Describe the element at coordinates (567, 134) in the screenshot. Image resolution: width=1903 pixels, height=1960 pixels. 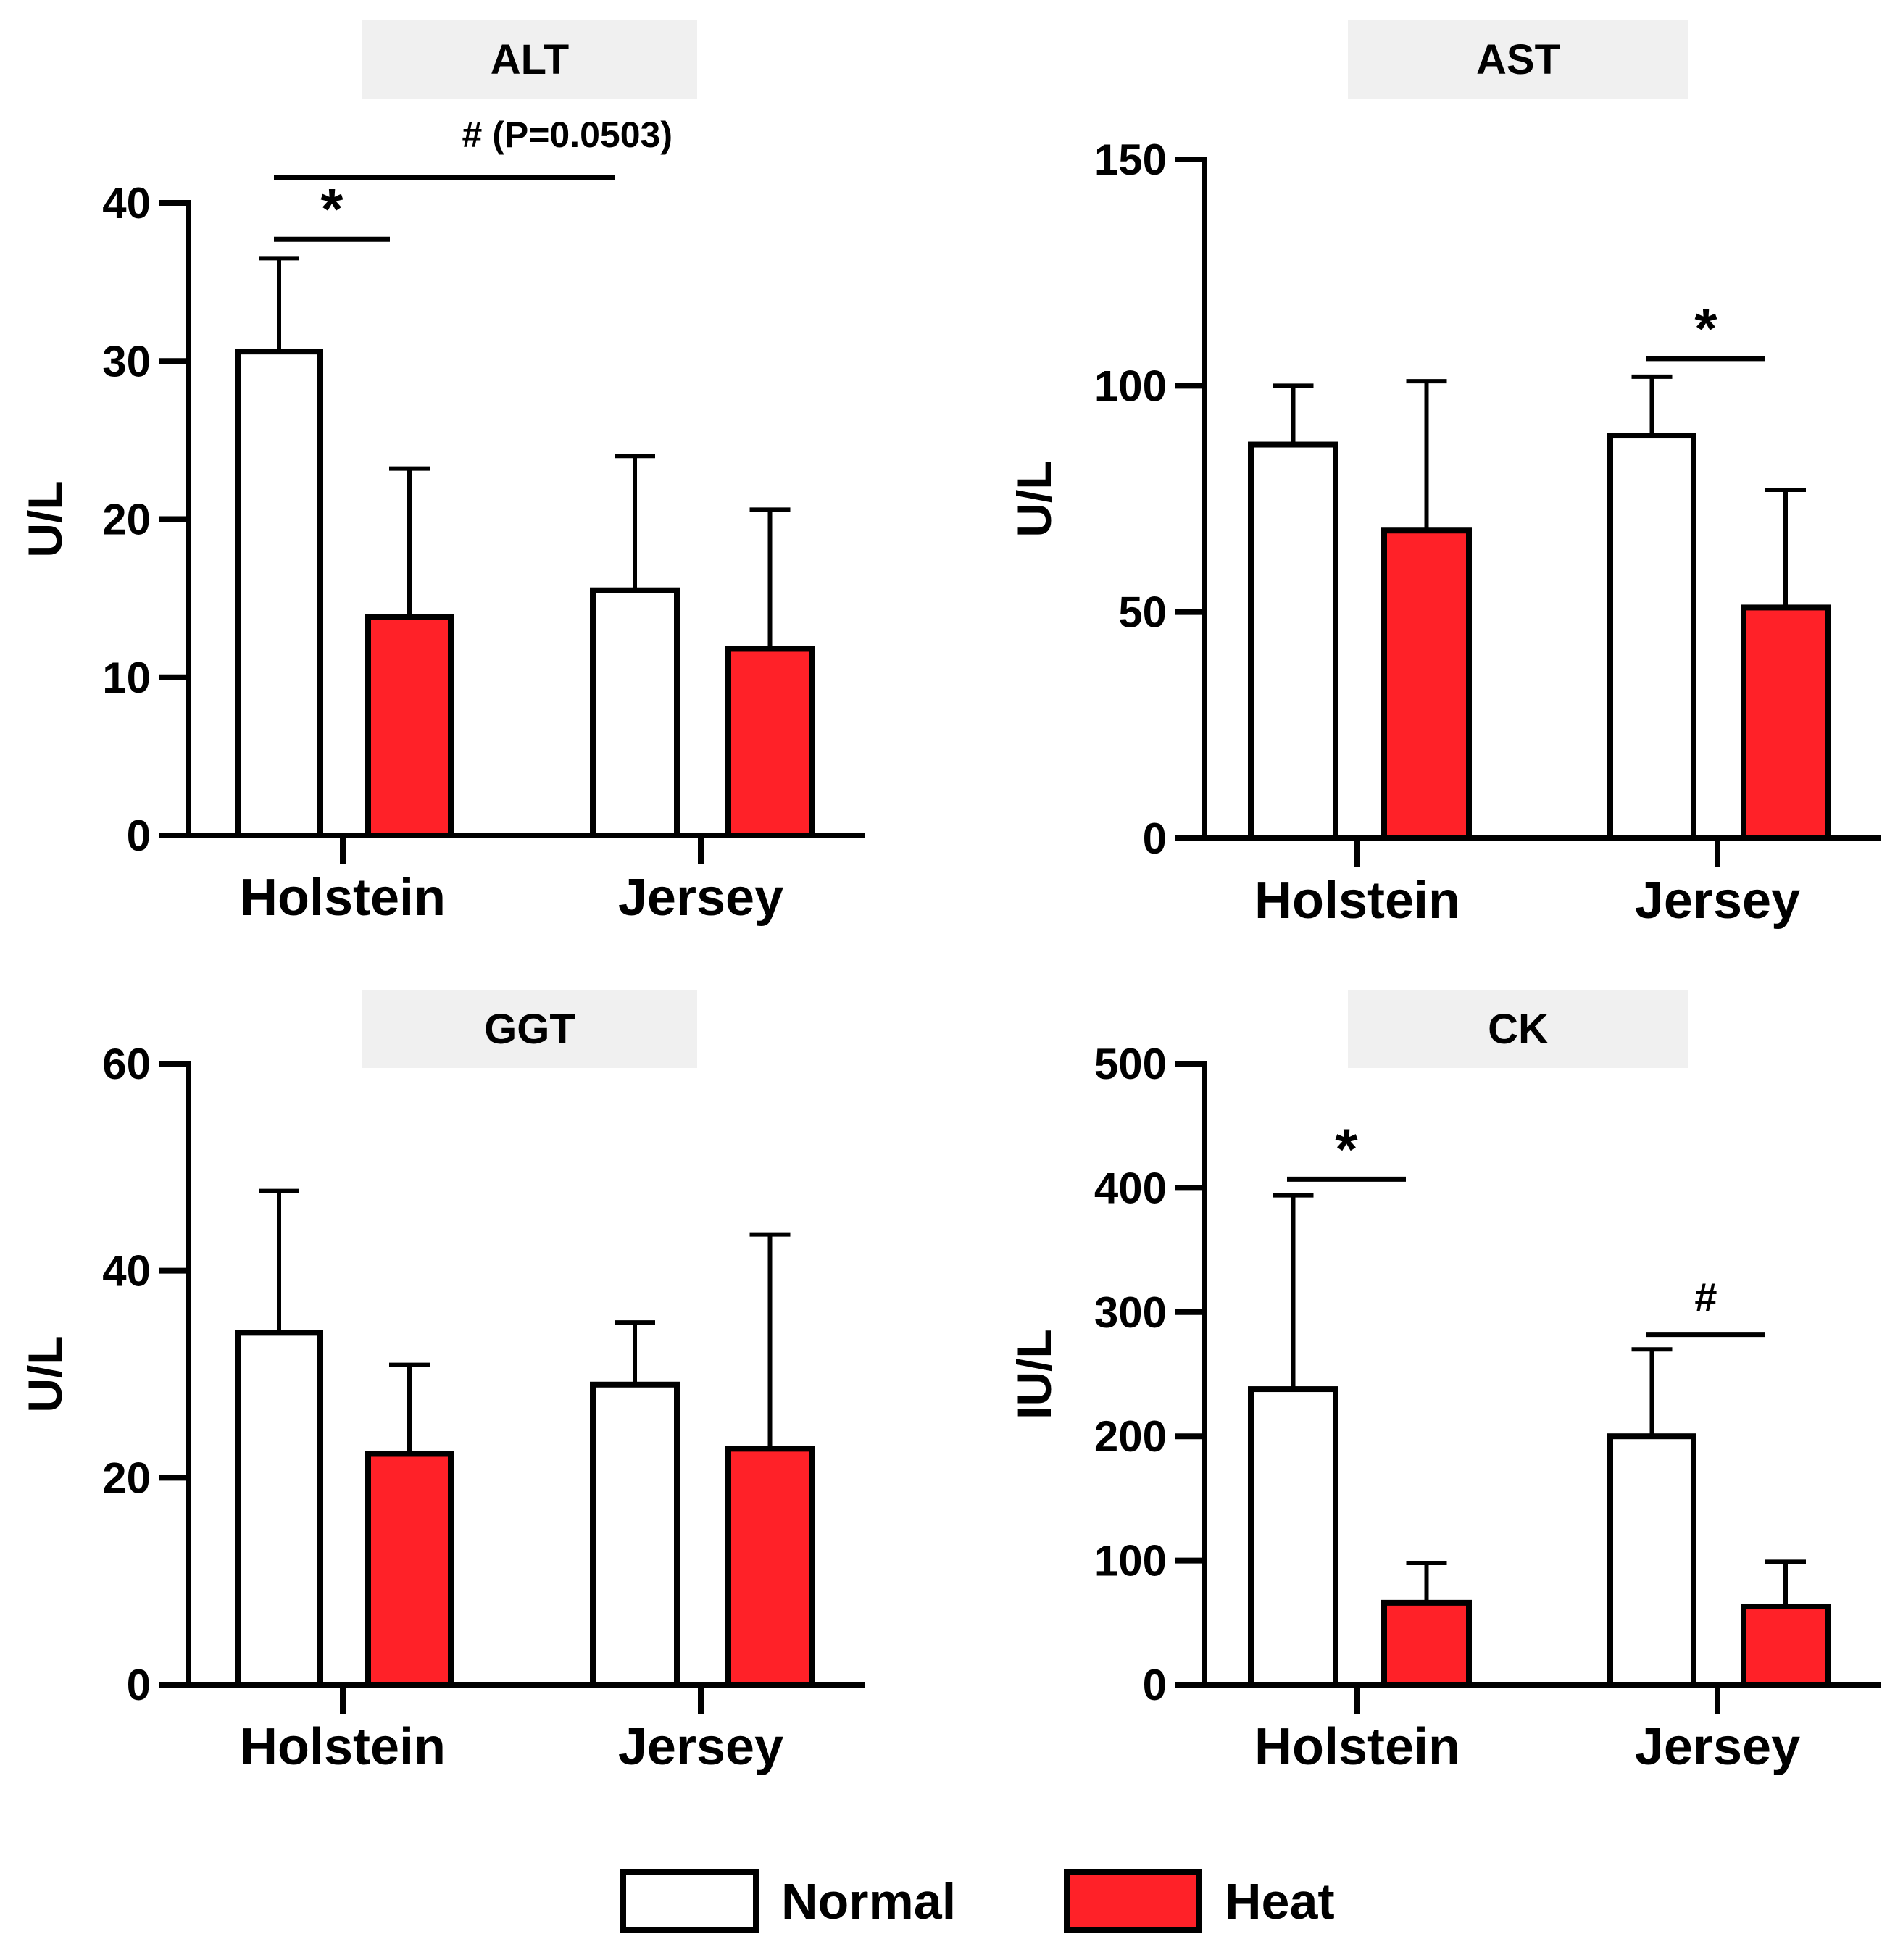
I see `significance-label: # (P=0.0503)` at that location.